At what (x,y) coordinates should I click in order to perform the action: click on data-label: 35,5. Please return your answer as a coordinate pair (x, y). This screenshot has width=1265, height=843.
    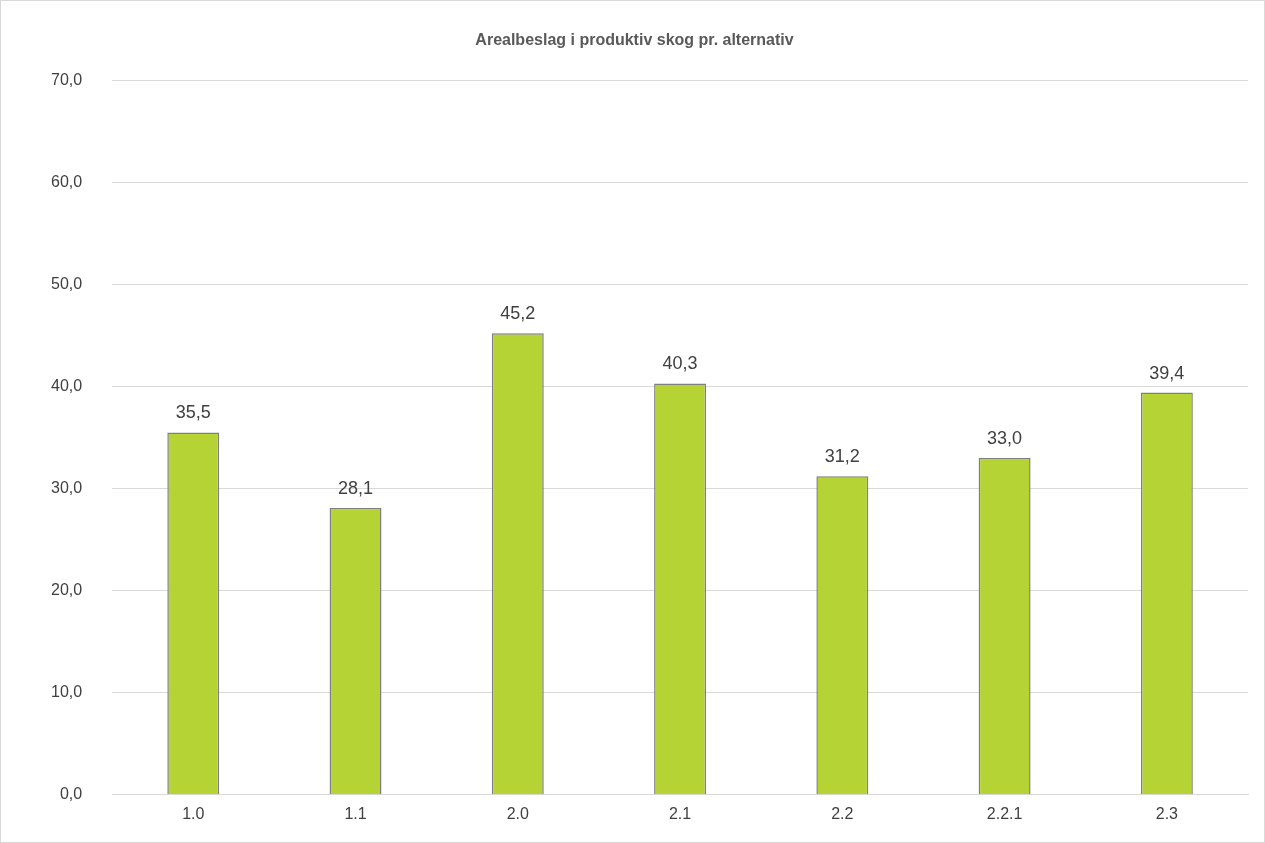
    Looking at the image, I should click on (193, 412).